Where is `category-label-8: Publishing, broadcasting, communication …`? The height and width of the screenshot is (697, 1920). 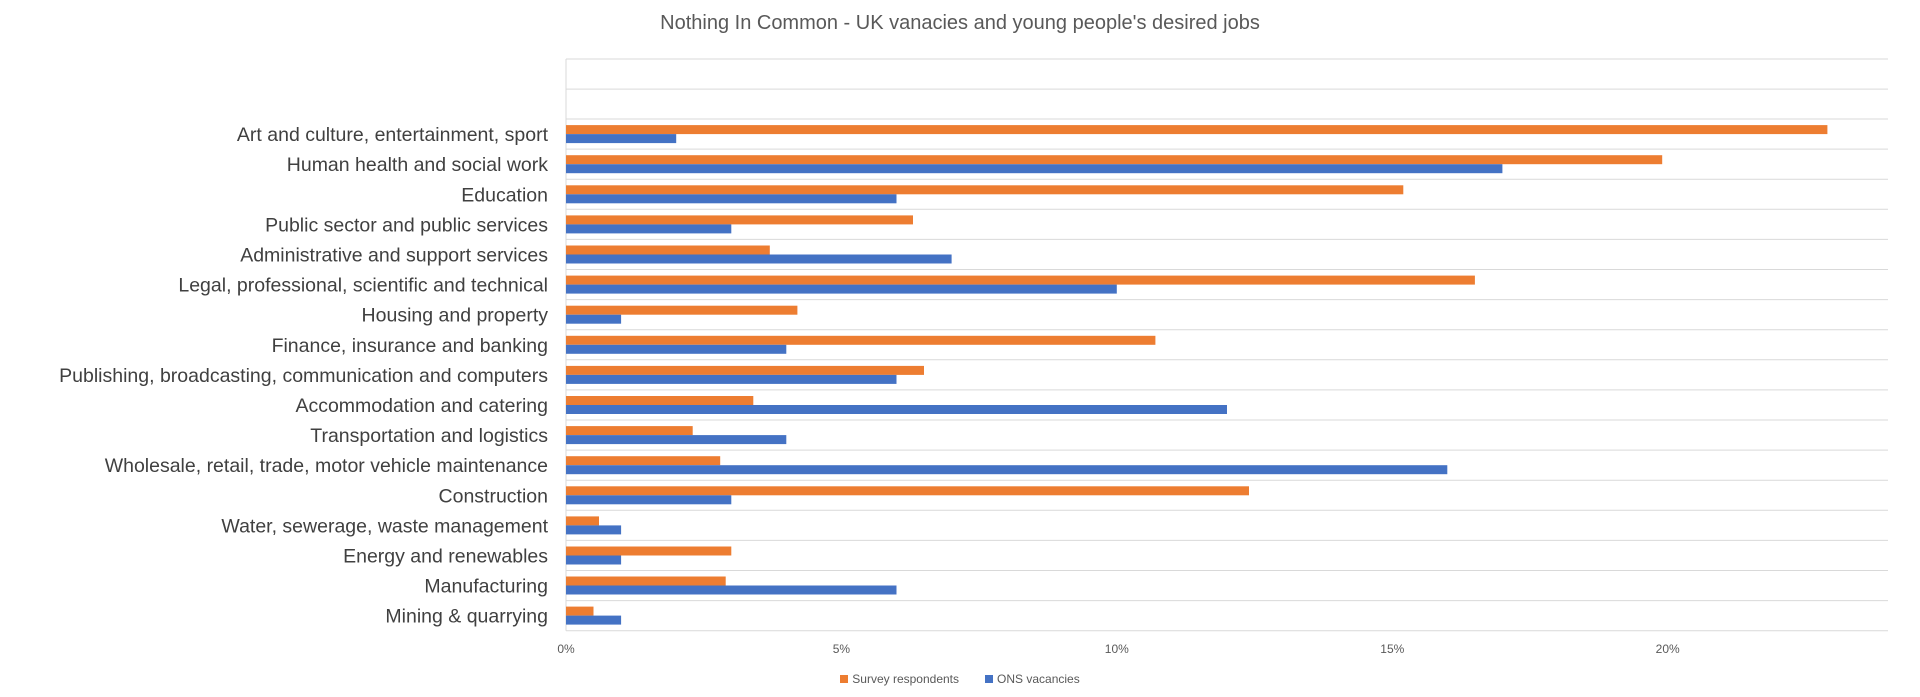 category-label-8: Publishing, broadcasting, communication … is located at coordinates (303, 376).